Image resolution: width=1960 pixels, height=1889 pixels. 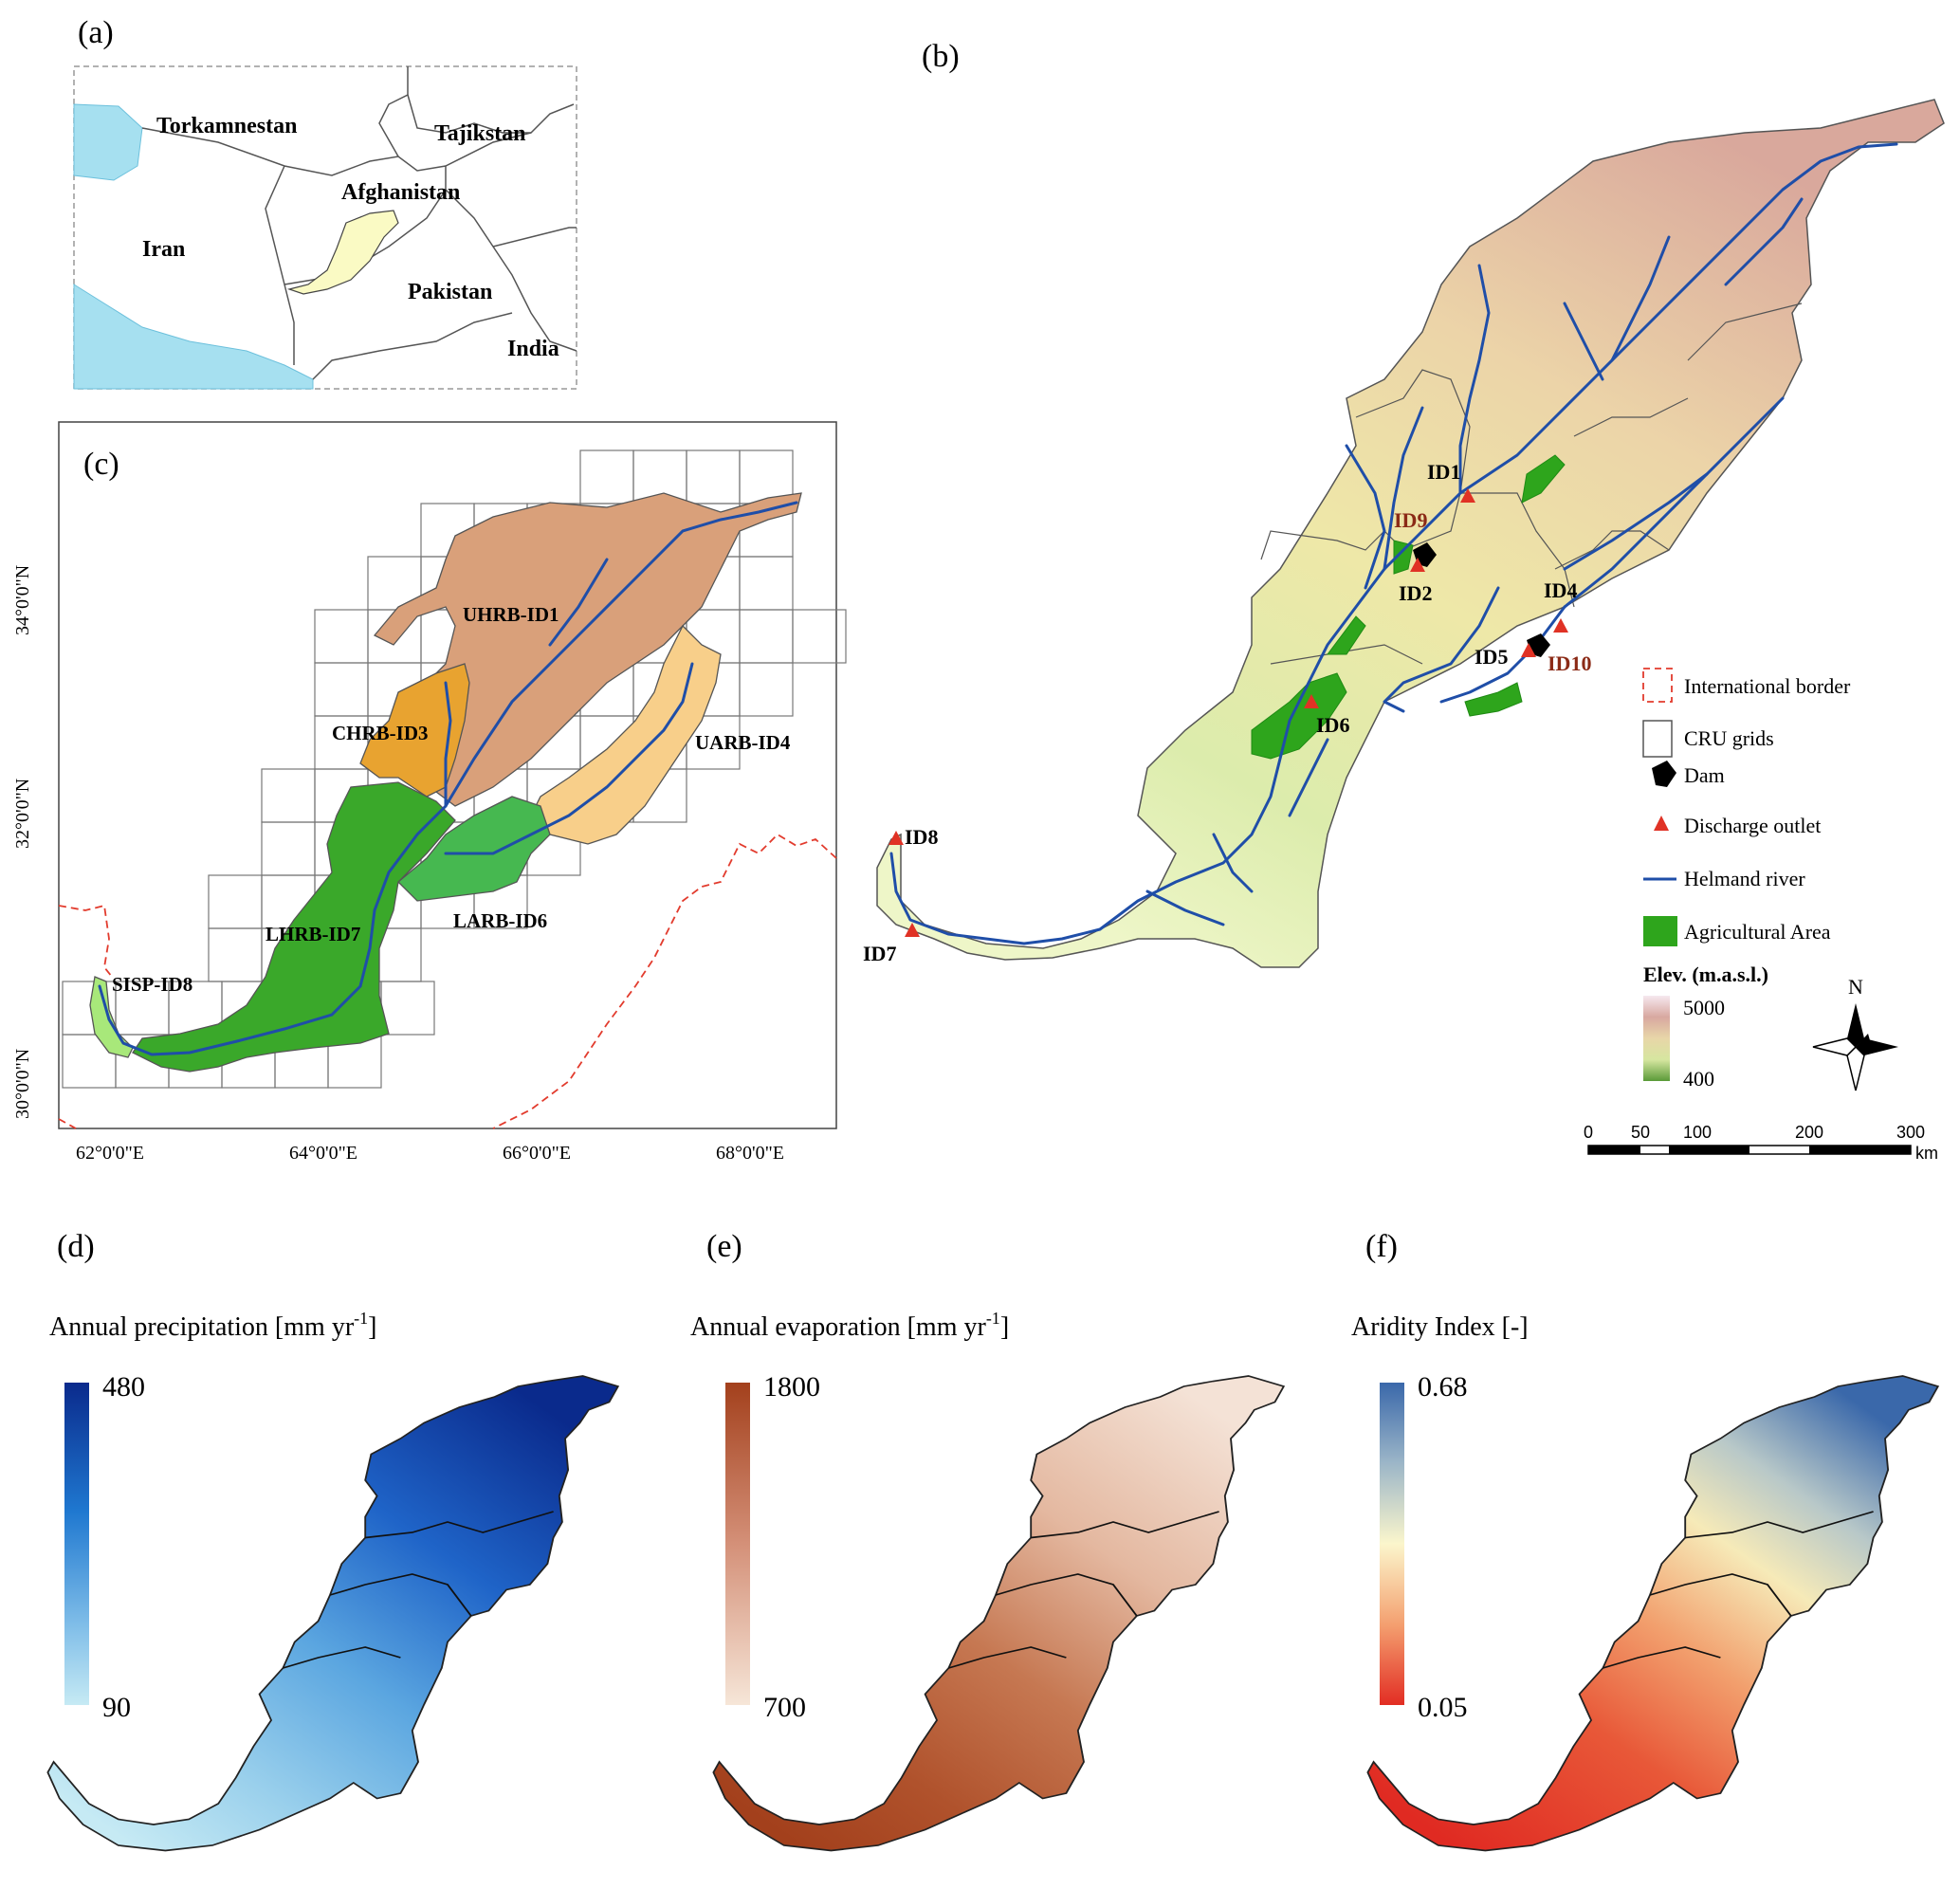 I want to click on subbasin-lhrb, so click(x=294, y=927).